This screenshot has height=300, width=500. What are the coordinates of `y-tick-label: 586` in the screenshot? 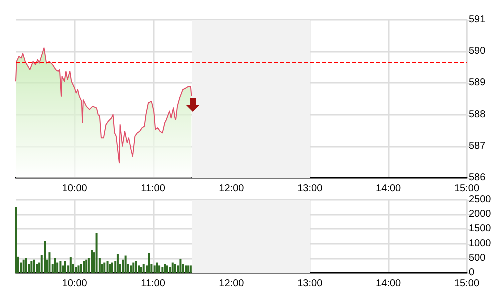 It's located at (477, 178).